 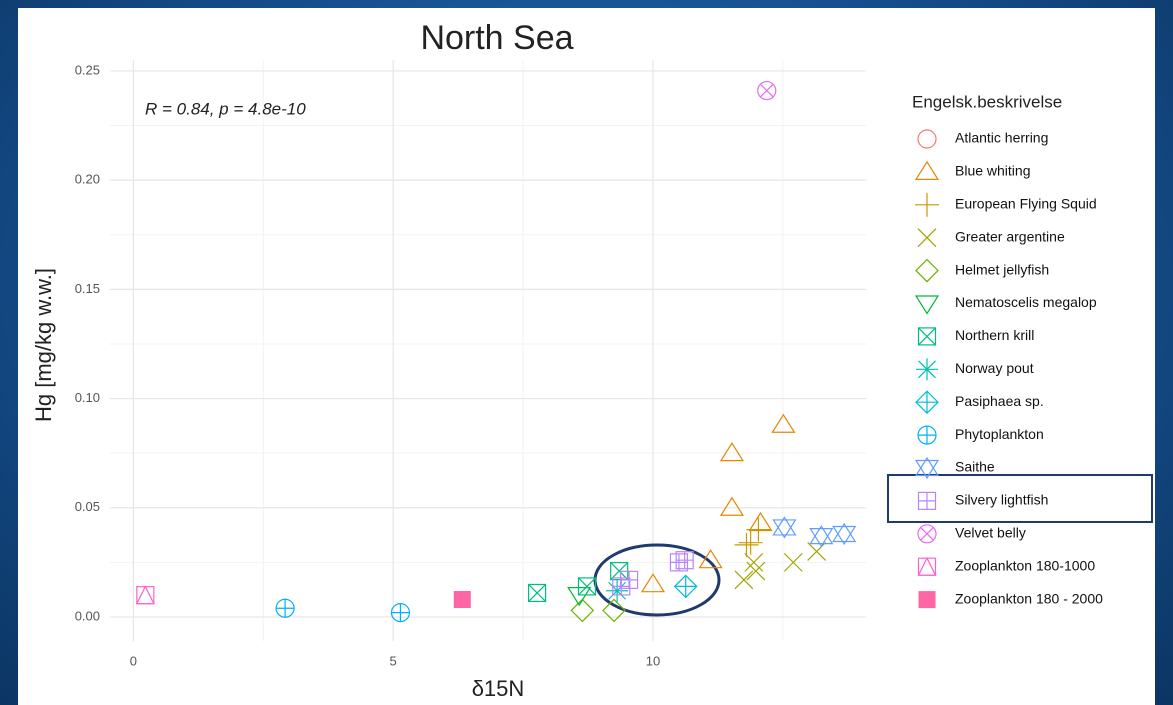 I want to click on legend-label: European Flying Squid, so click(x=1026, y=204).